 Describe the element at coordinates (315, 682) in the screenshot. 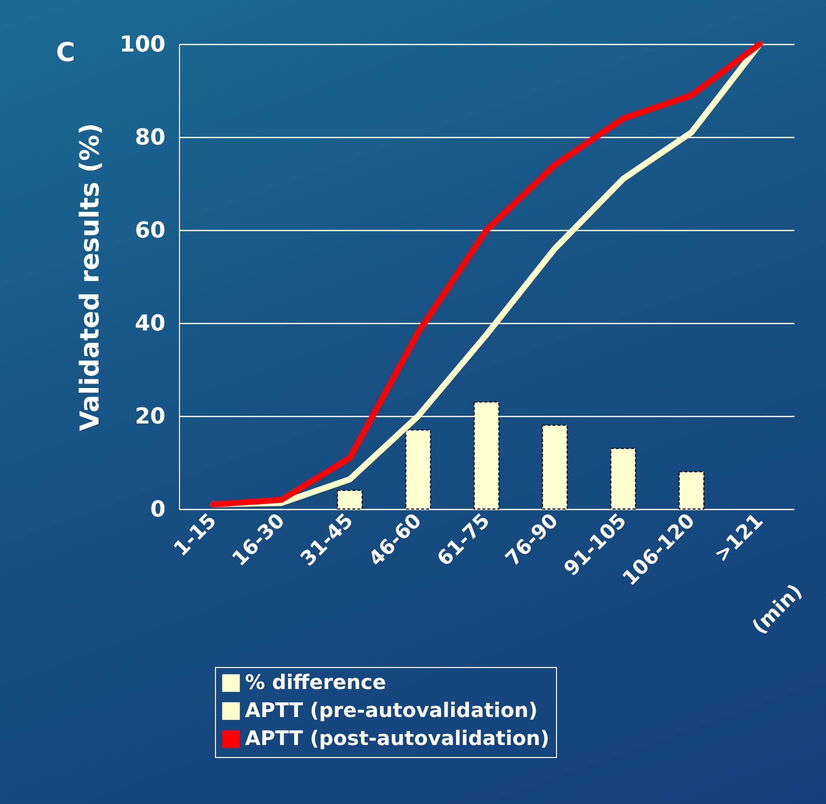

I see `legend-label: % difference` at that location.